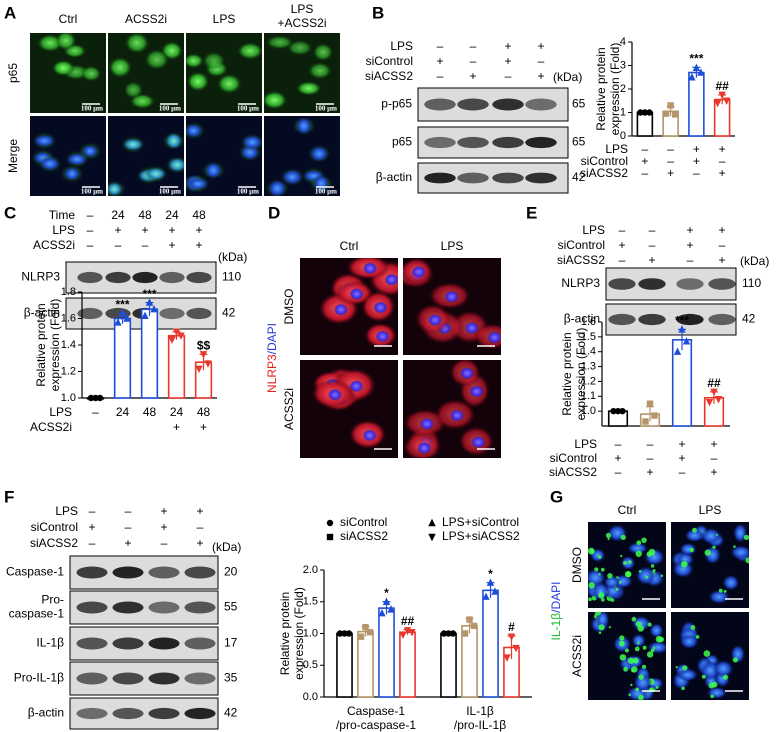 The image size is (777, 732). Describe the element at coordinates (92, 109) in the screenshot. I see `scale-bar-label: 100 µm` at that location.